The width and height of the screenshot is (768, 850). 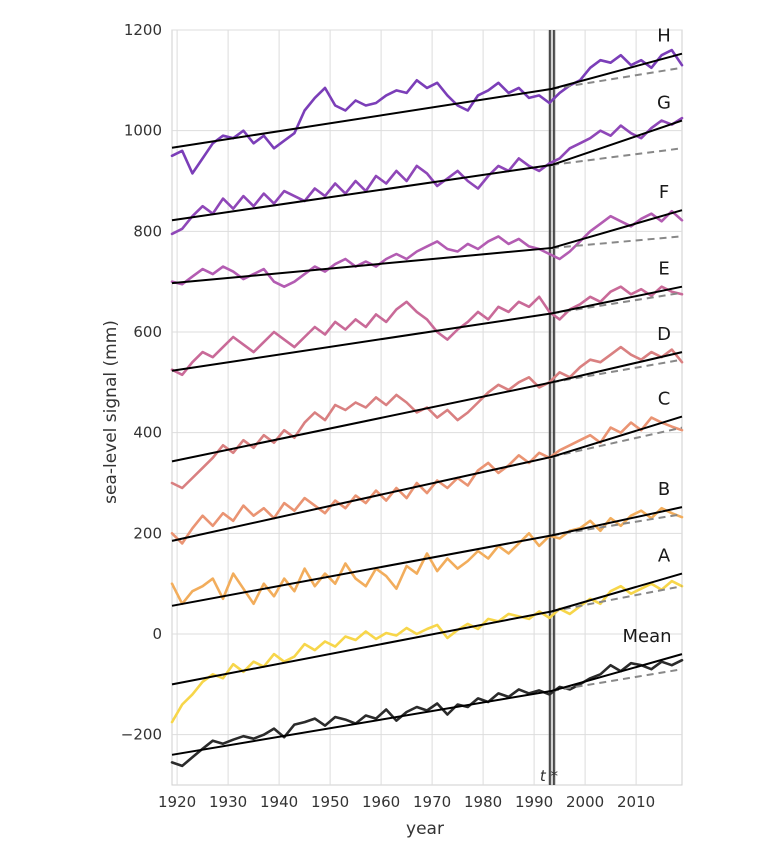 What do you see at coordinates (664, 36) in the screenshot?
I see `series-label-h: H` at bounding box center [664, 36].